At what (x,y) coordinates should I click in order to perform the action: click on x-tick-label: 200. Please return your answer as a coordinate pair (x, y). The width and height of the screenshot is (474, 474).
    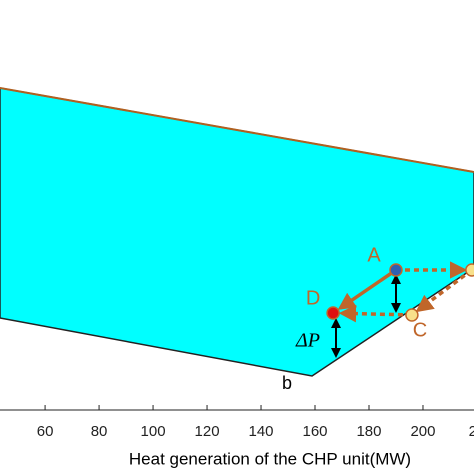
    Looking at the image, I should click on (422, 431).